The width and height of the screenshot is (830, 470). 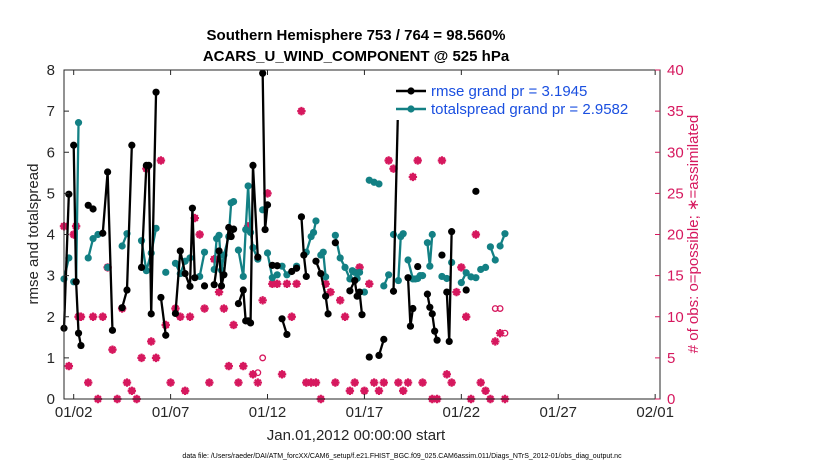 What do you see at coordinates (675, 152) in the screenshot?
I see `y-tick-label-right: 30` at bounding box center [675, 152].